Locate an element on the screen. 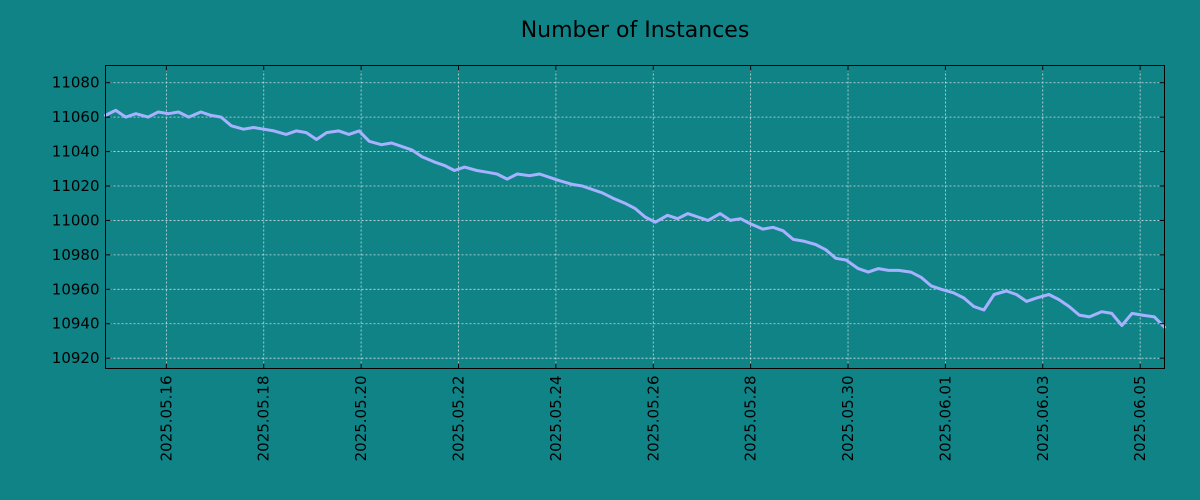  x-tick-label: 2025.06.03 is located at coordinates (1043, 419).